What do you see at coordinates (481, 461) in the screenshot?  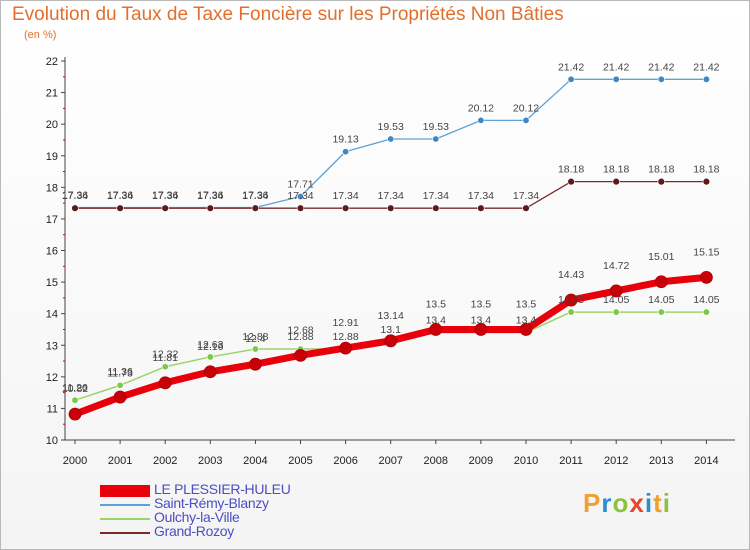 I see `x-tick-label: 2009` at bounding box center [481, 461].